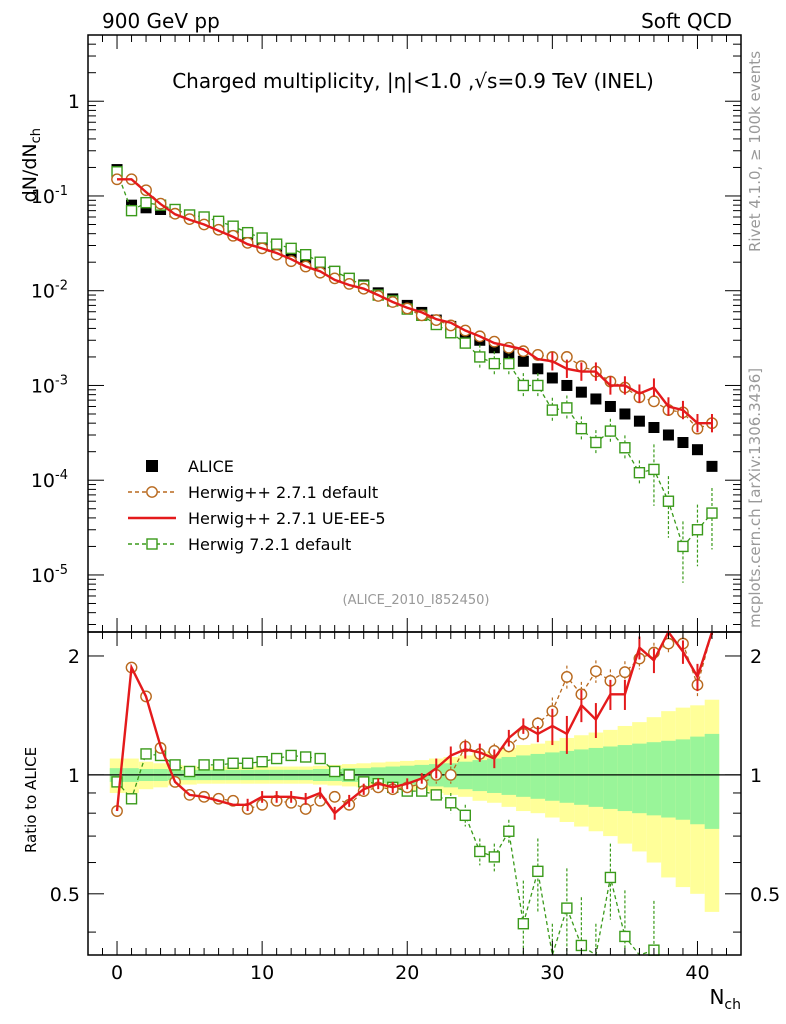 The width and height of the screenshot is (786, 1024). Describe the element at coordinates (725, 999) in the screenshot. I see `xlabel: Nch` at that location.